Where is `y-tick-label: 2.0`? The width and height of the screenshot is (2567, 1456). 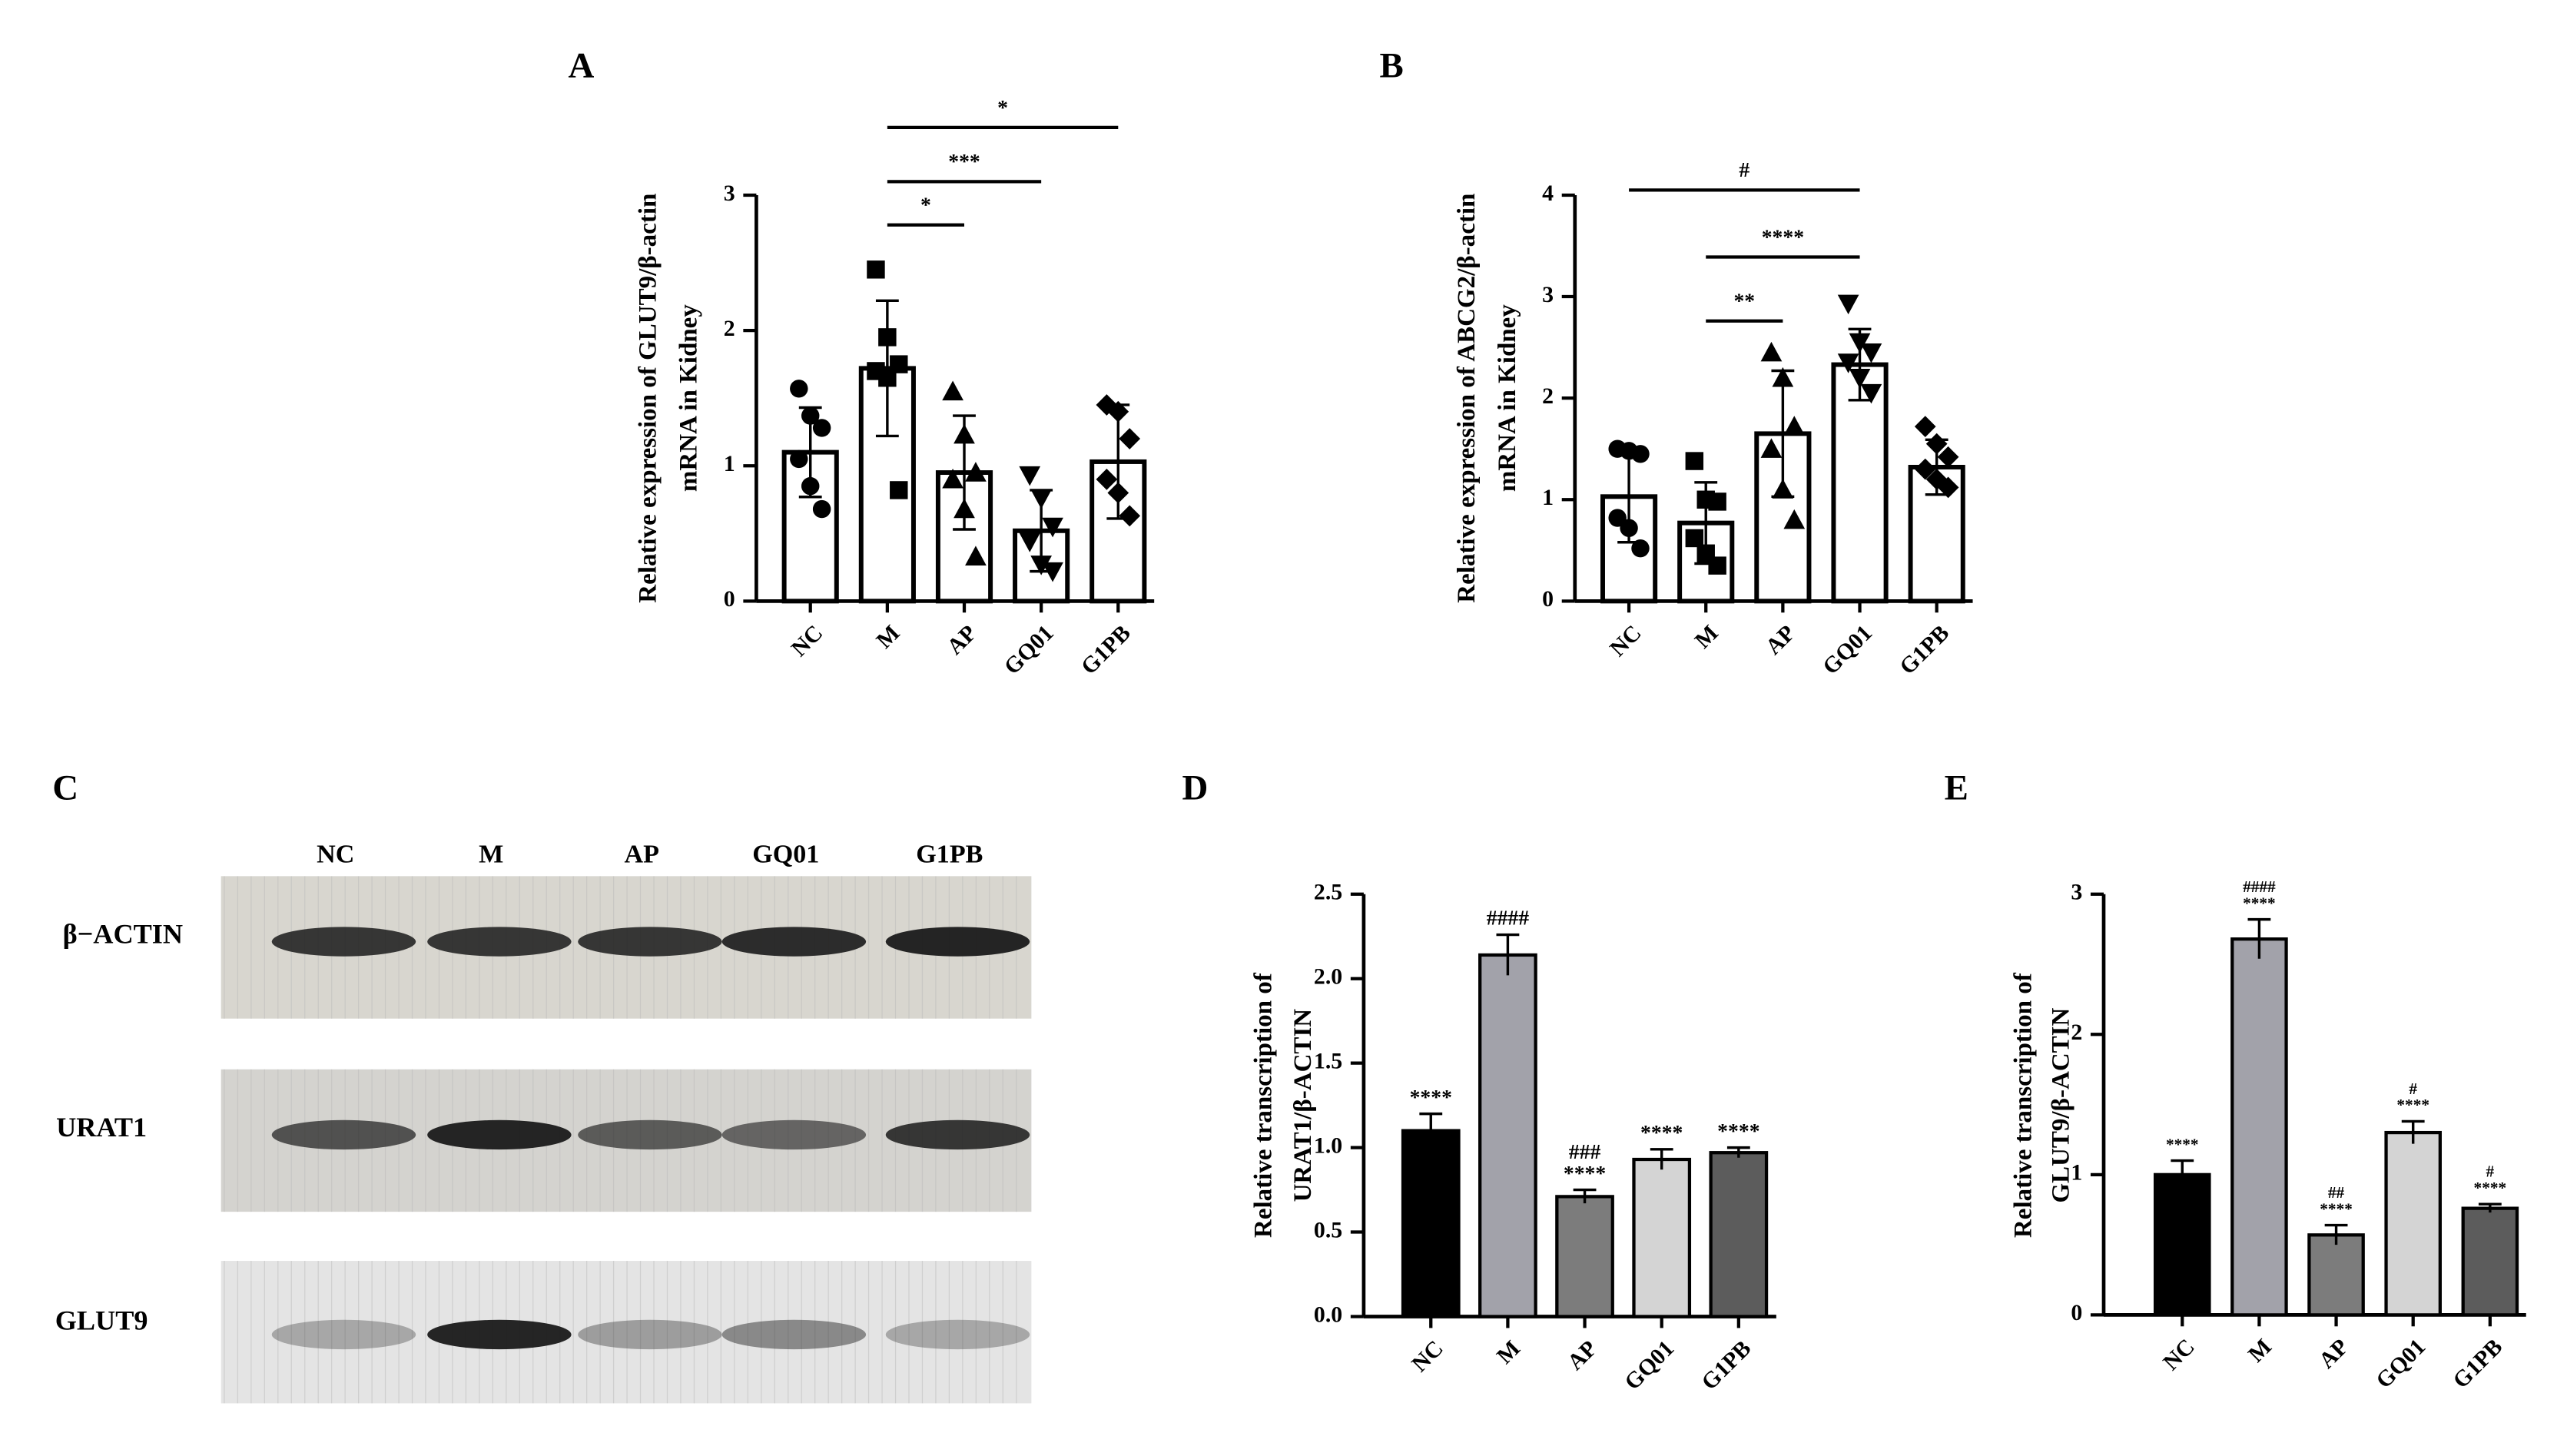
y-tick-label: 2.0 is located at coordinates (1328, 977).